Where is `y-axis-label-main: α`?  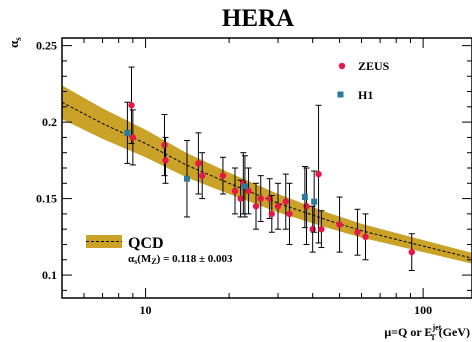 y-axis-label-main: α is located at coordinates (13, 44).